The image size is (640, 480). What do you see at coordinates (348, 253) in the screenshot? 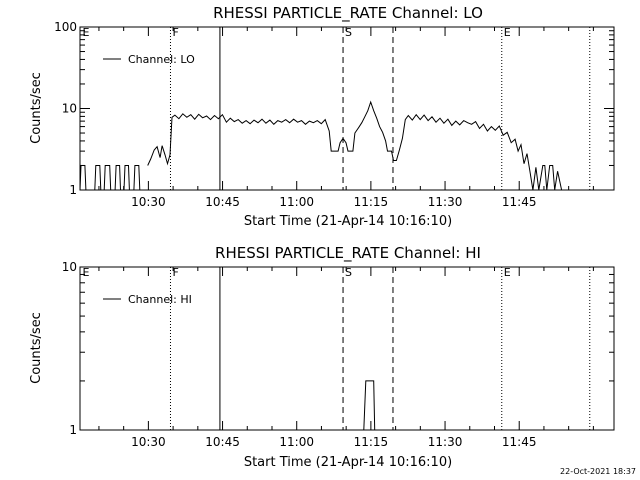
I see `chart-title: RHESSI PARTICLE_RATE Channel: HI` at bounding box center [348, 253].